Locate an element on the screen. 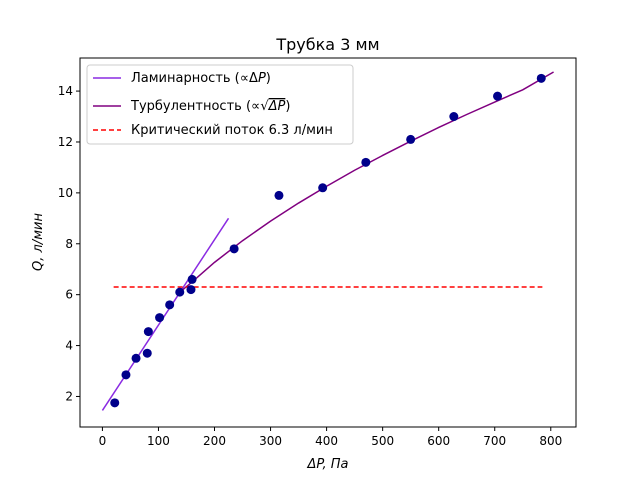  y-tick-label: 12 is located at coordinates (65, 142).